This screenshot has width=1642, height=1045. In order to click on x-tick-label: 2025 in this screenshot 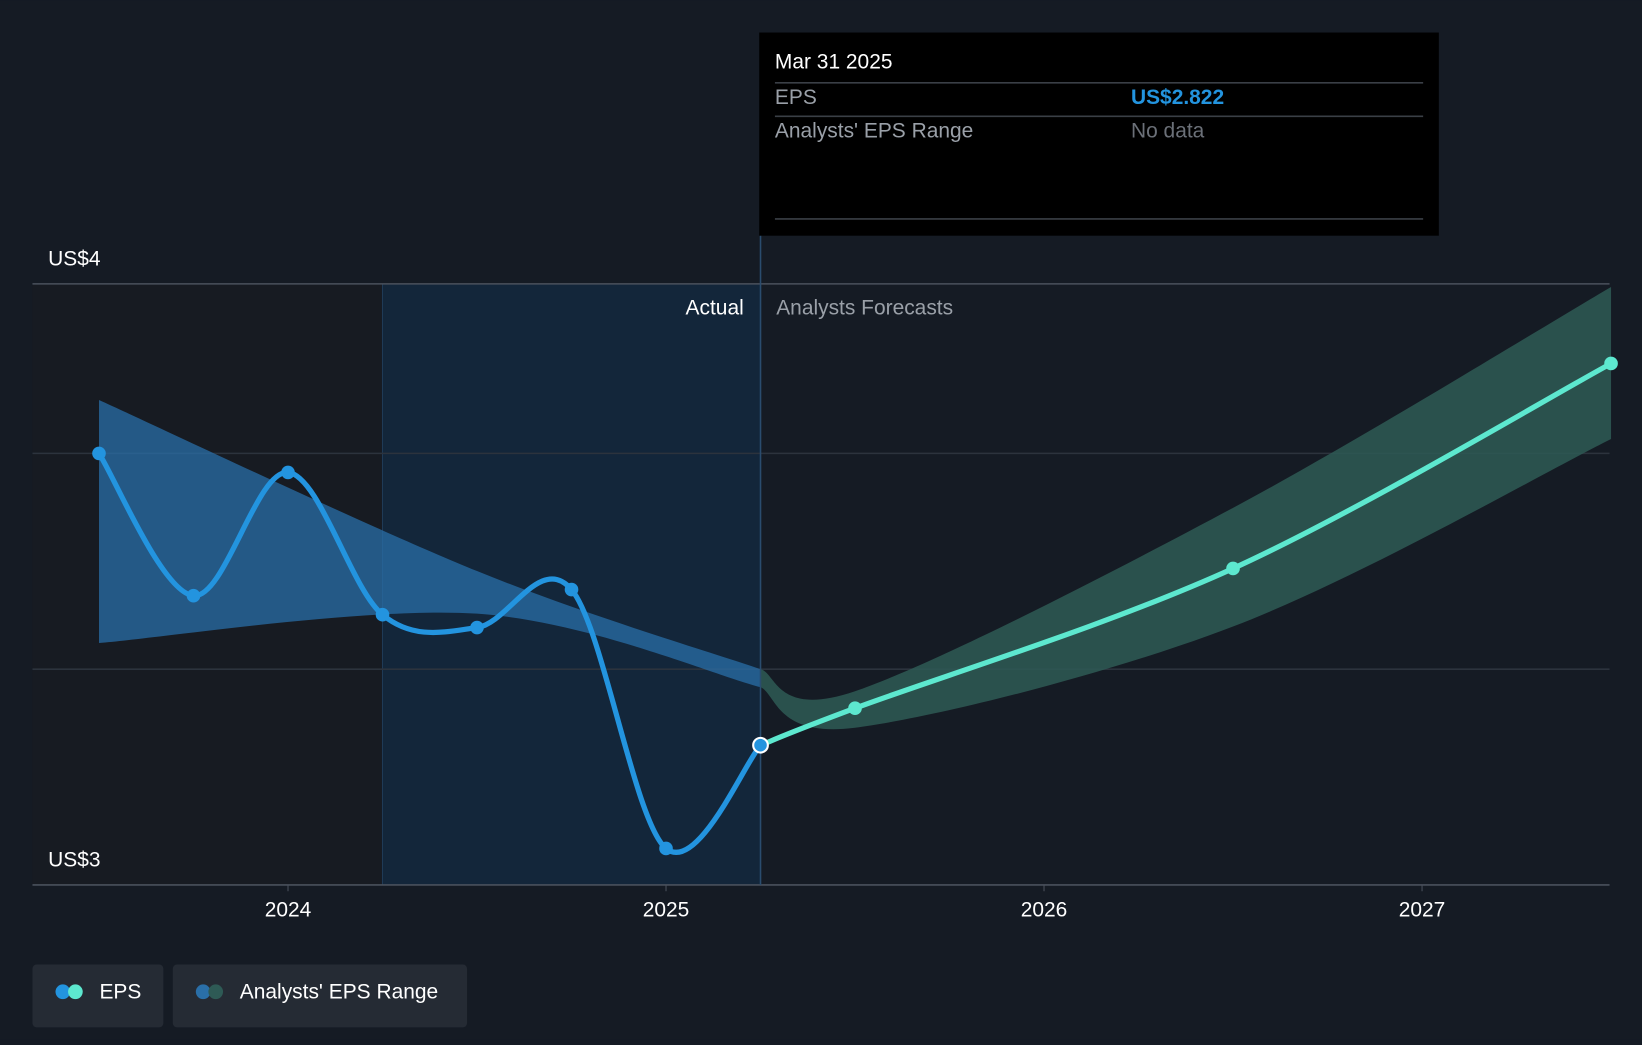, I will do `click(666, 910)`.